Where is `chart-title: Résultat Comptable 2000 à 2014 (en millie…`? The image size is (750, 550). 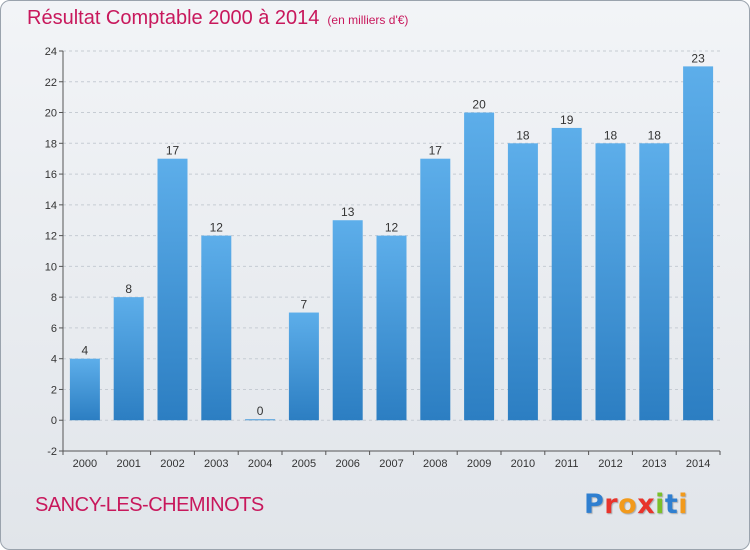 chart-title: Résultat Comptable 2000 à 2014 (en millie… is located at coordinates (217, 18).